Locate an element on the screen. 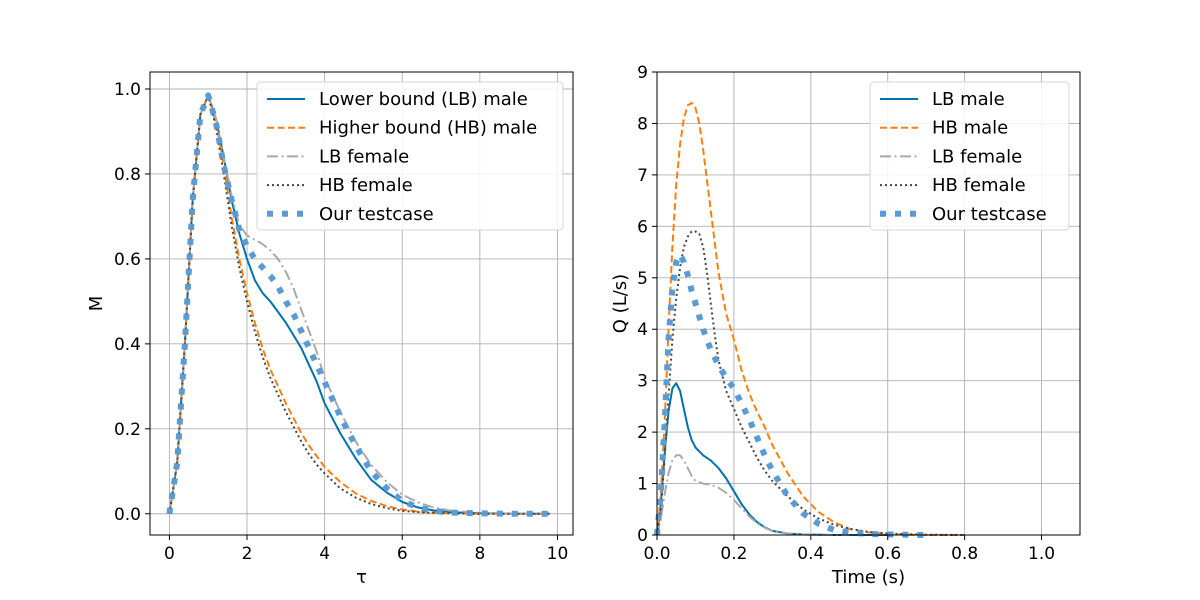  left-x-tick-label: 6 is located at coordinates (402, 554).